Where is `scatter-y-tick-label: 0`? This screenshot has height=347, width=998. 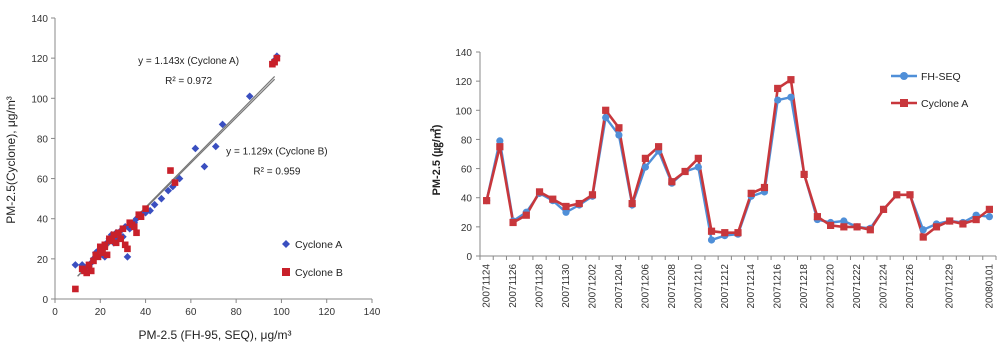
scatter-y-tick-label: 0 is located at coordinates (45, 300).